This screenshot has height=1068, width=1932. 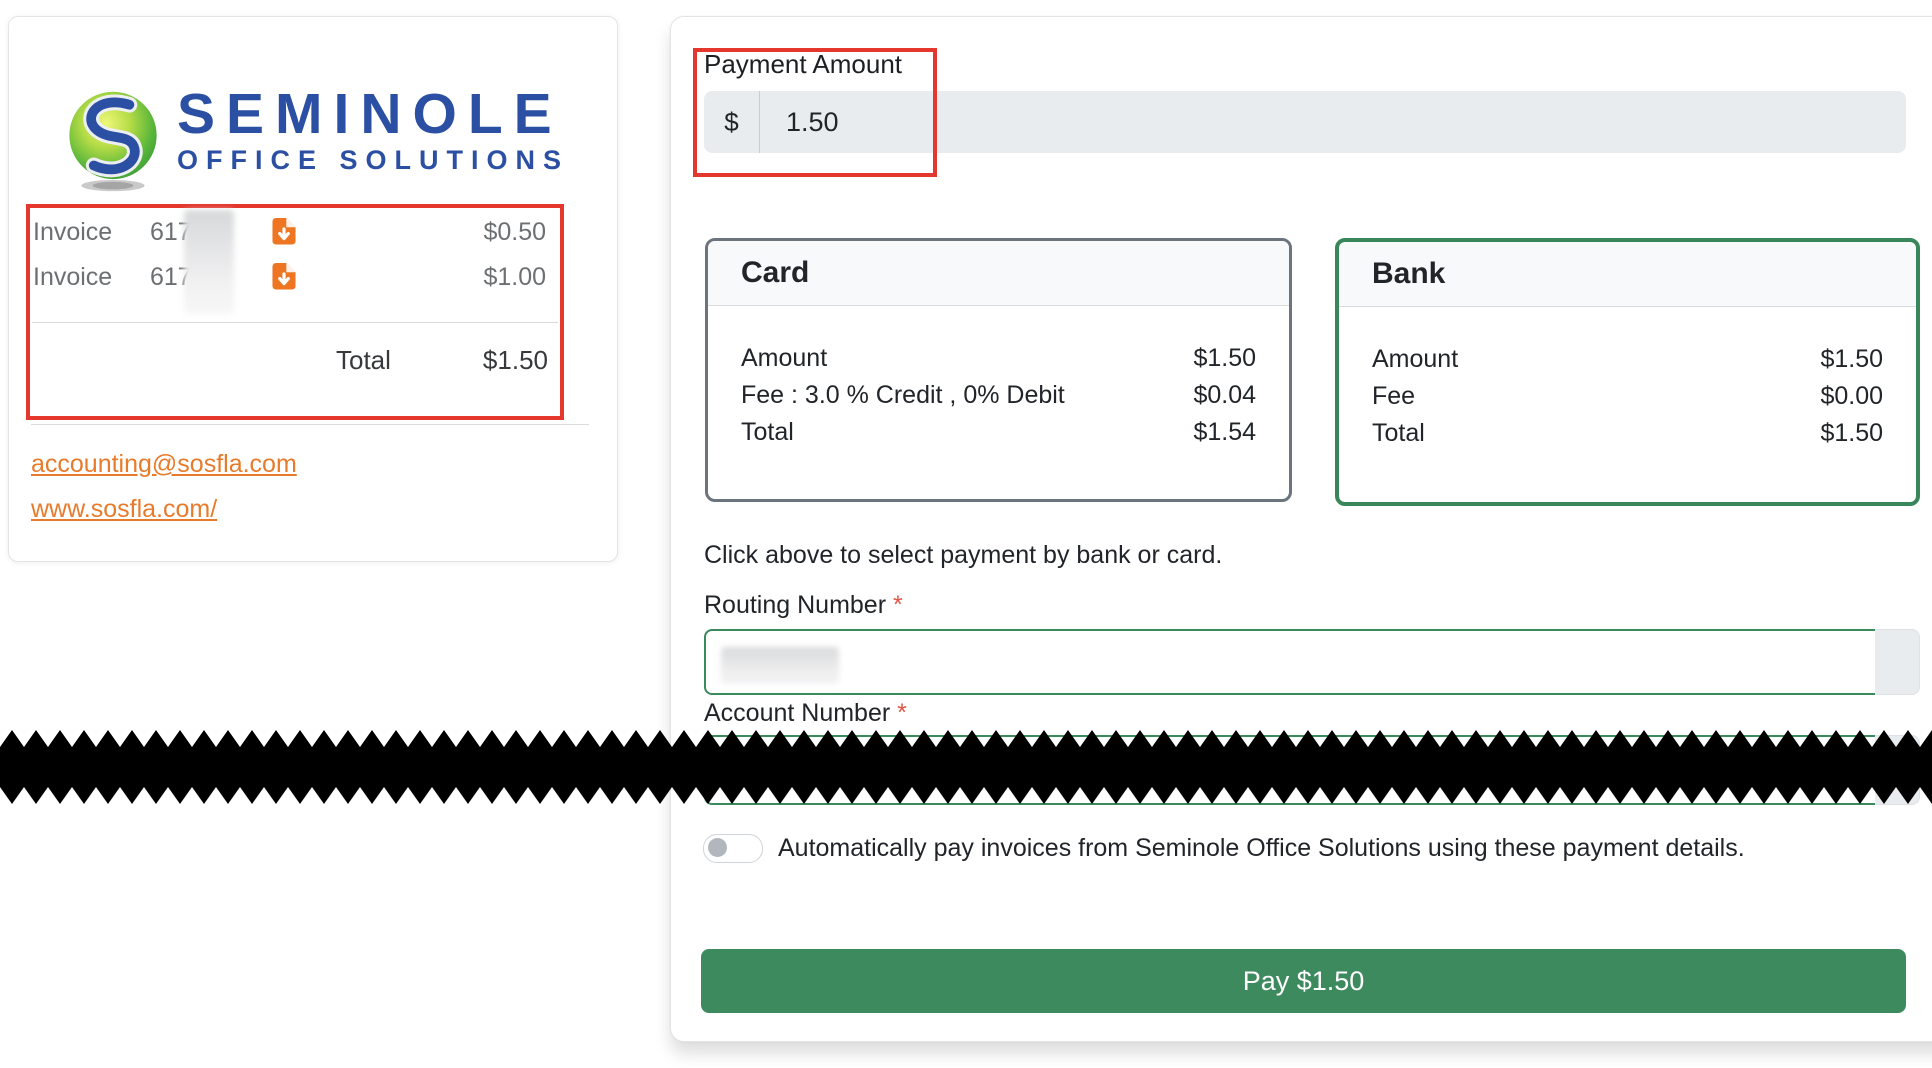 I want to click on method-bank-option: Bank Amount $1.50 Fee $0.00 Total $1.50, so click(x=1627, y=372).